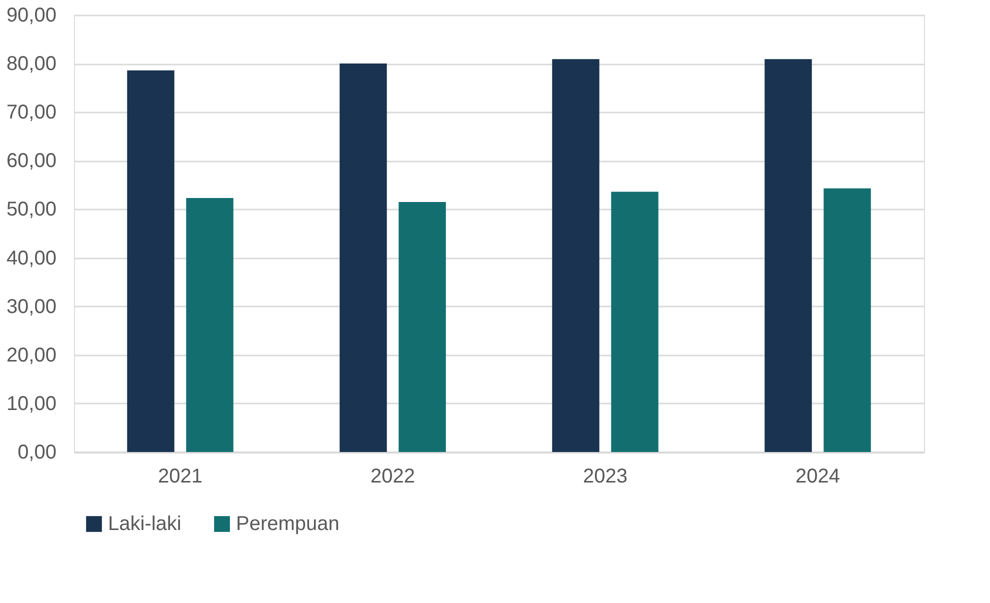 The height and width of the screenshot is (603, 990). What do you see at coordinates (288, 524) in the screenshot?
I see `legend-label: Perempuan` at bounding box center [288, 524].